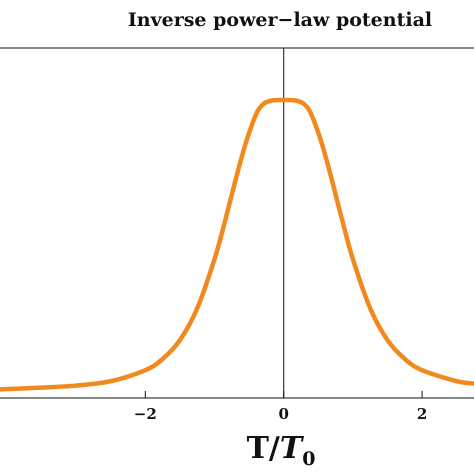  I want to click on x-axis-label-main: T/, so click(263, 448).